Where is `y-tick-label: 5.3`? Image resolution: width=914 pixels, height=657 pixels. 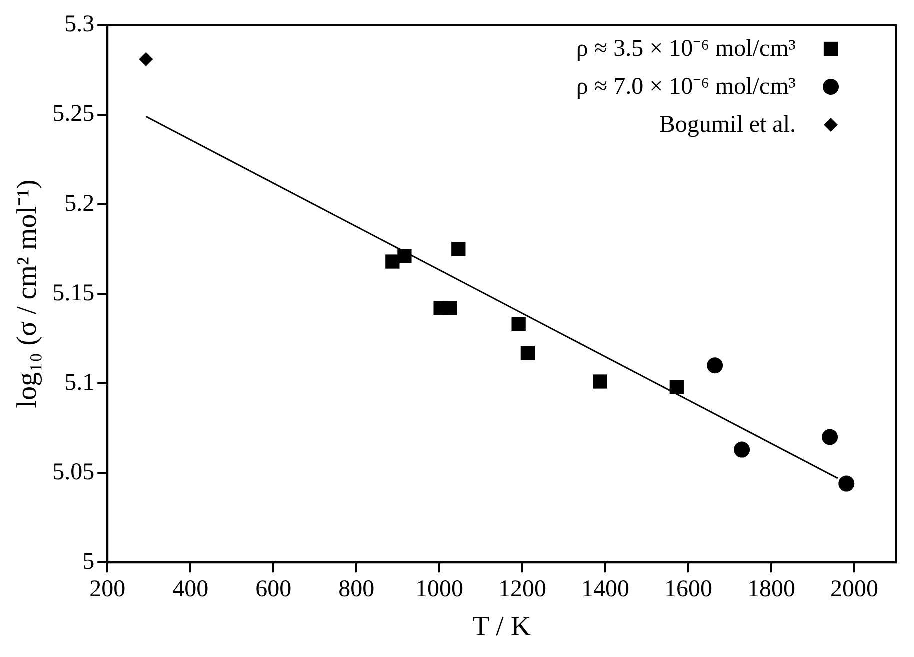
y-tick-label: 5.3 is located at coordinates (79, 25).